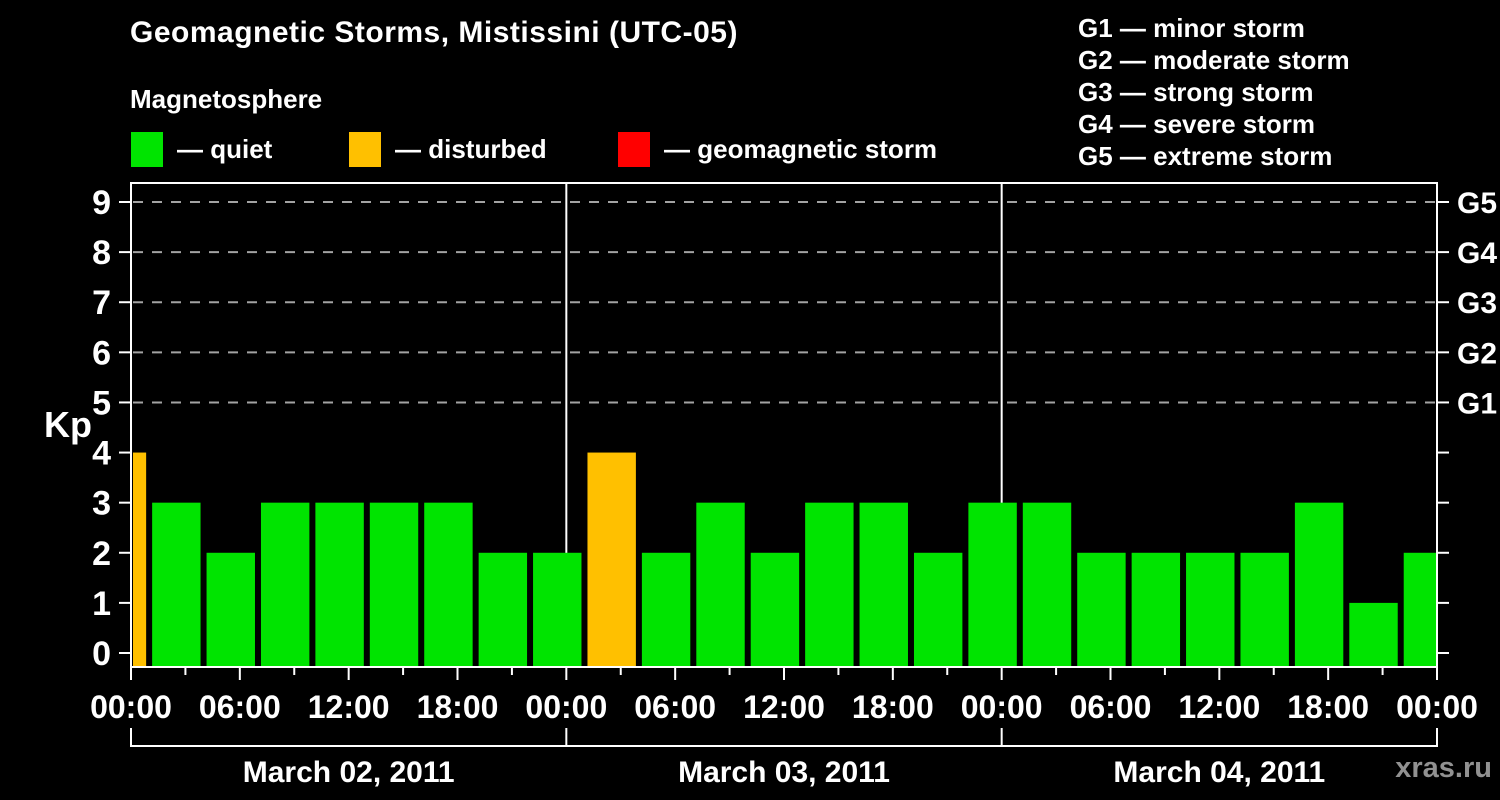  What do you see at coordinates (68, 424) in the screenshot?
I see `y-axis-title: Kp` at bounding box center [68, 424].